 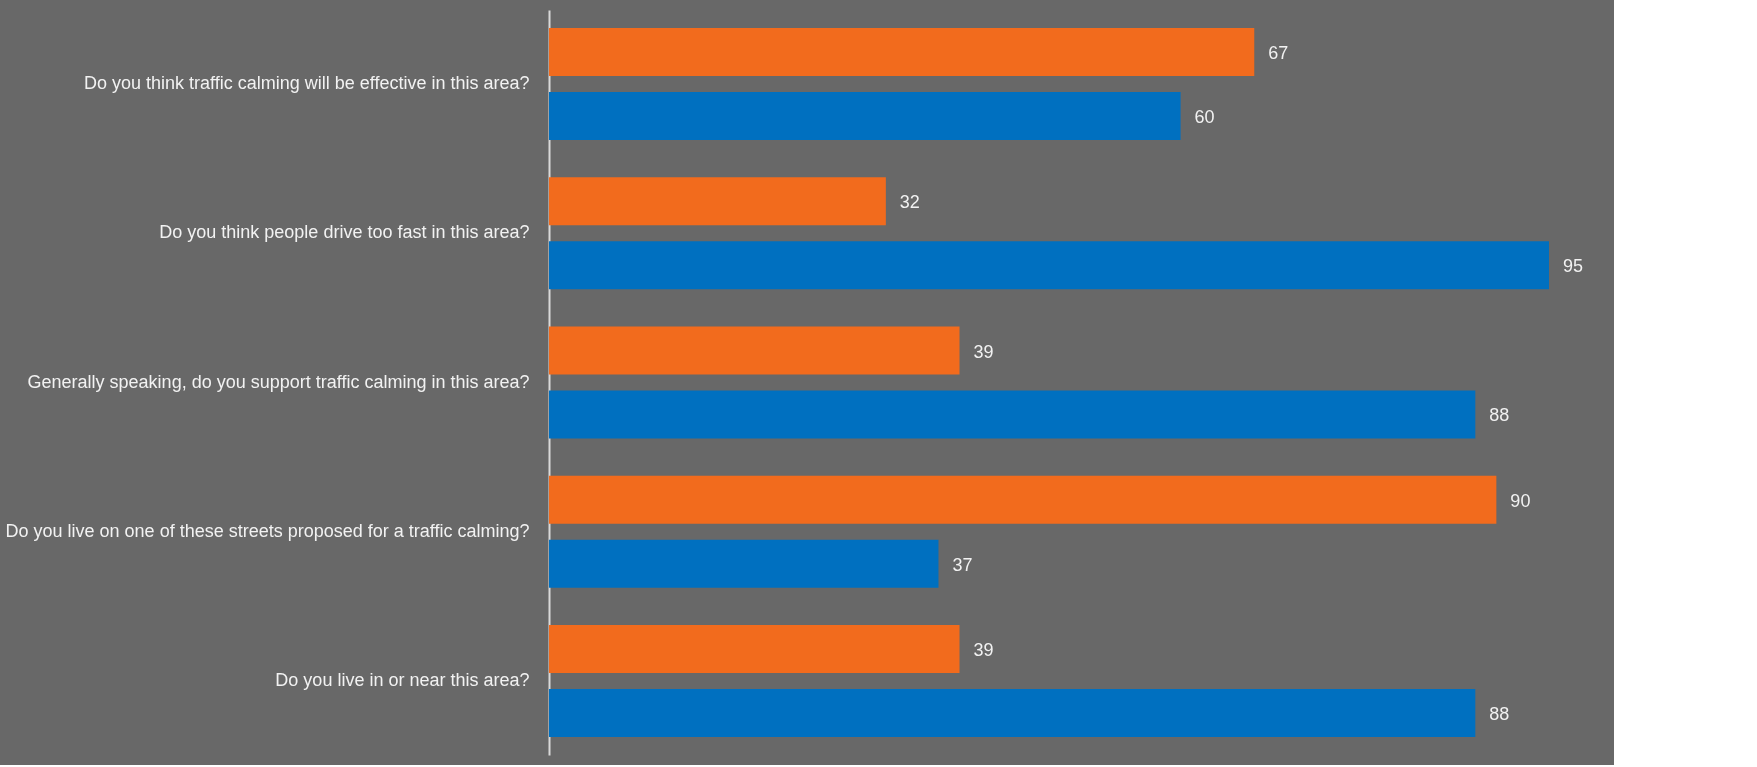 What do you see at coordinates (278, 381) in the screenshot?
I see `y-tick-label: Generally speaking, do you support traffic calming in this area?` at bounding box center [278, 381].